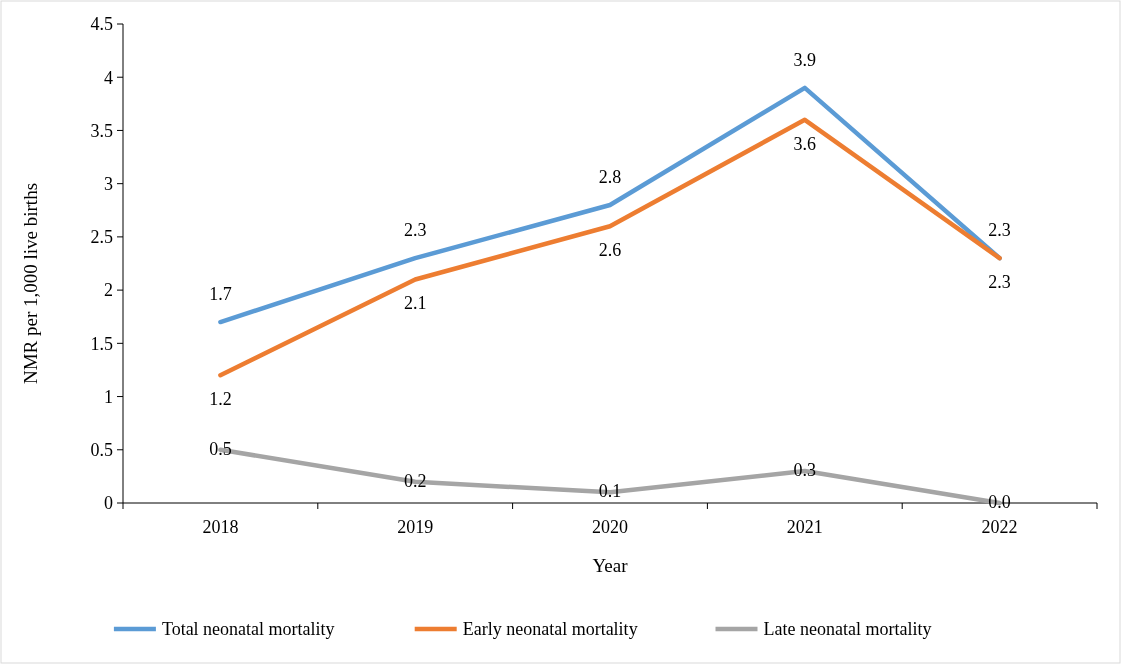 The width and height of the screenshot is (1121, 664). I want to click on y-tick-label: 1.5, so click(101, 343).